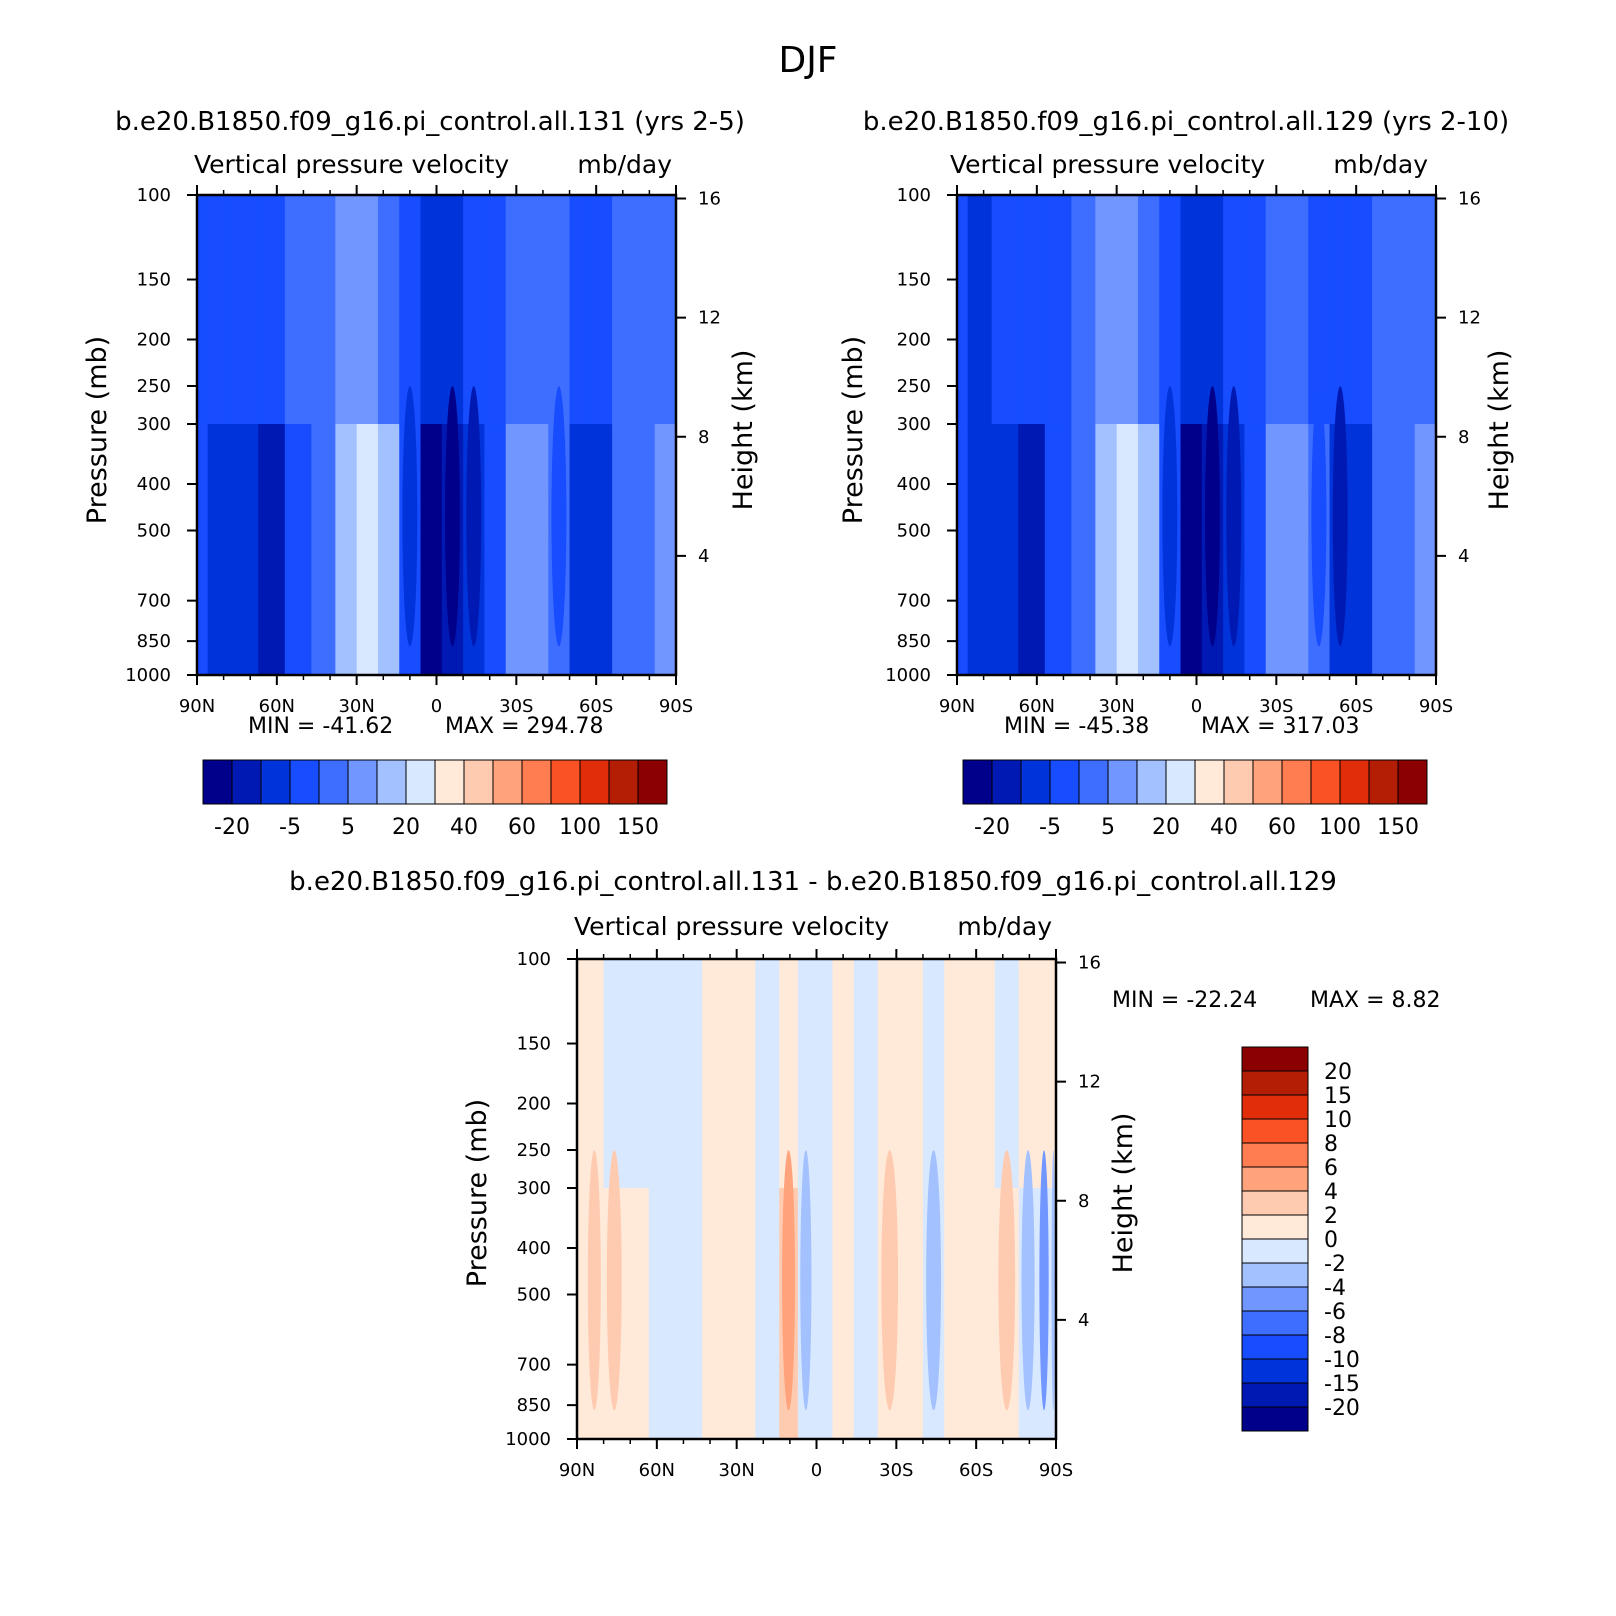 This screenshot has width=1616, height=1616. I want to click on x-tick-label: 30S, so click(516, 706).